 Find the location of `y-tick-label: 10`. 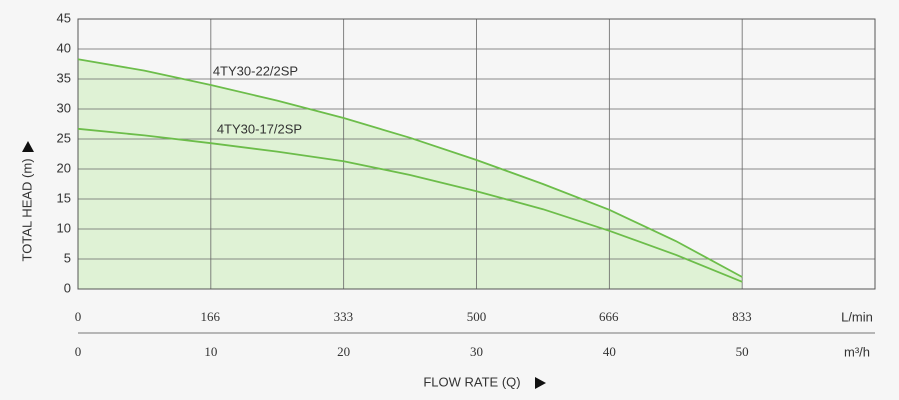

y-tick-label: 10 is located at coordinates (64, 227).